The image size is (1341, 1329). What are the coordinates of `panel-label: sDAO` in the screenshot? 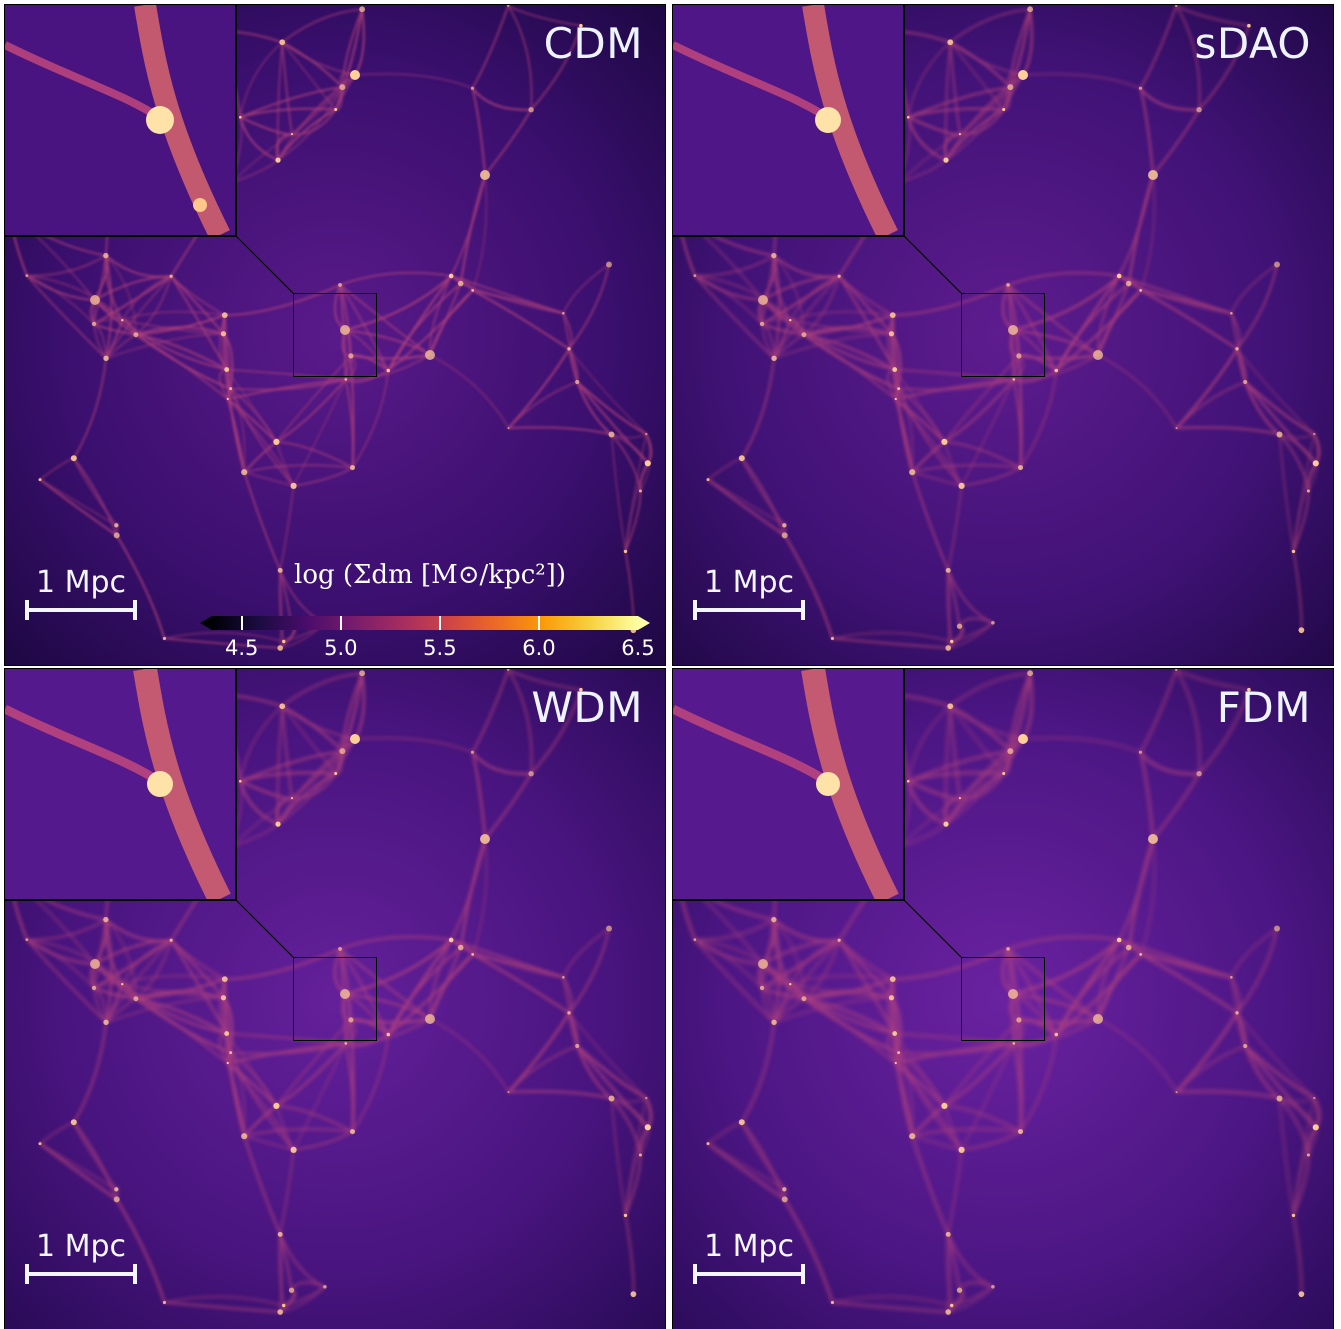 It's located at (1252, 43).